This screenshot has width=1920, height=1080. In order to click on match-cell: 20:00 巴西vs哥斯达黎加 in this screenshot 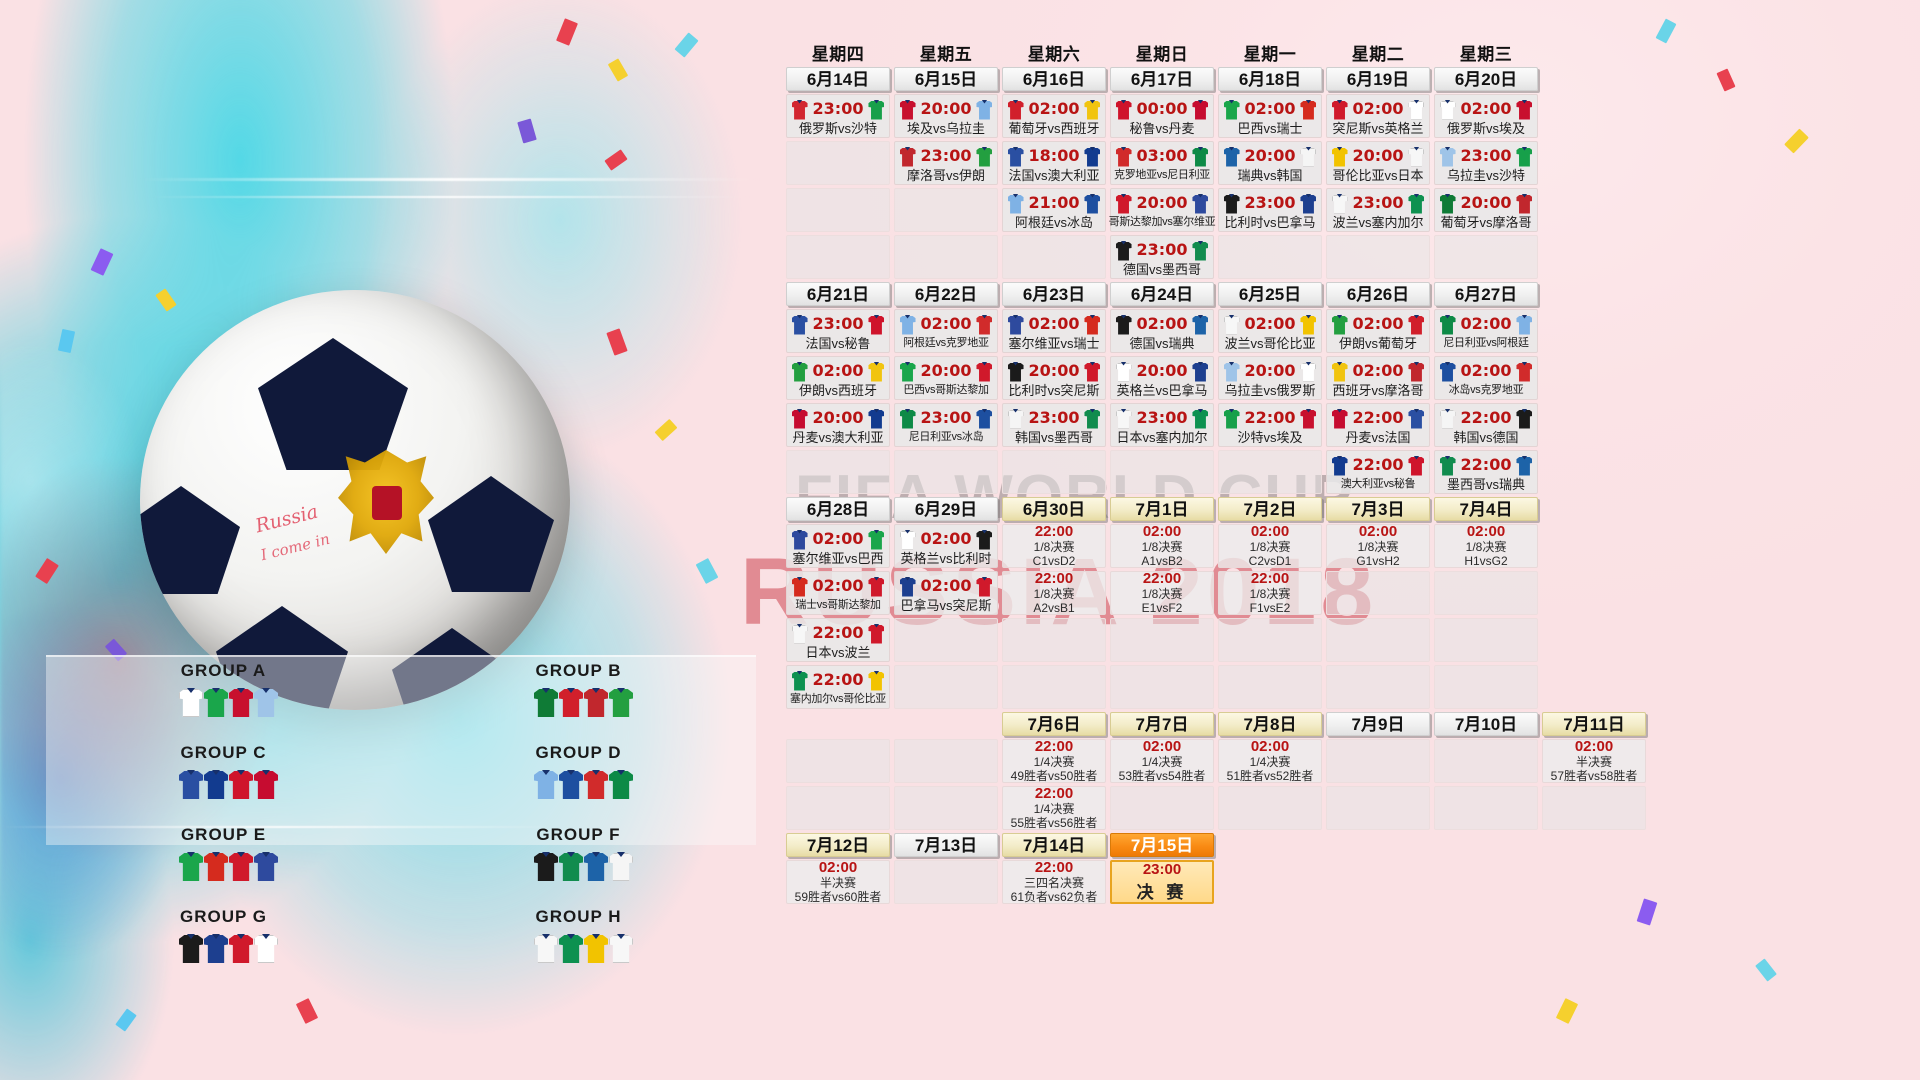, I will do `click(946, 378)`.